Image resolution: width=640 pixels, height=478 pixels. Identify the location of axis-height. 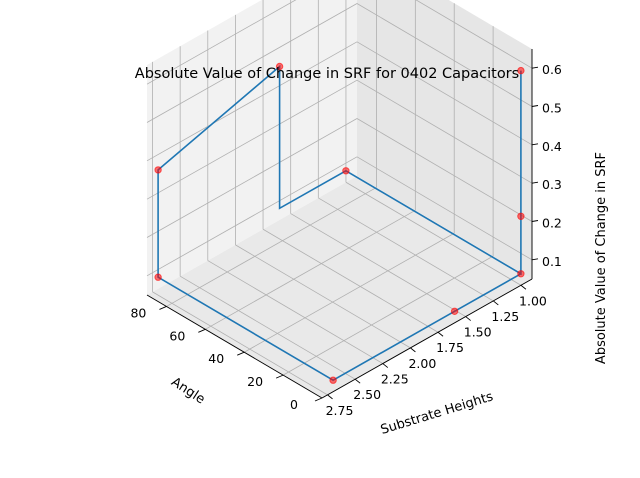
(427, 338).